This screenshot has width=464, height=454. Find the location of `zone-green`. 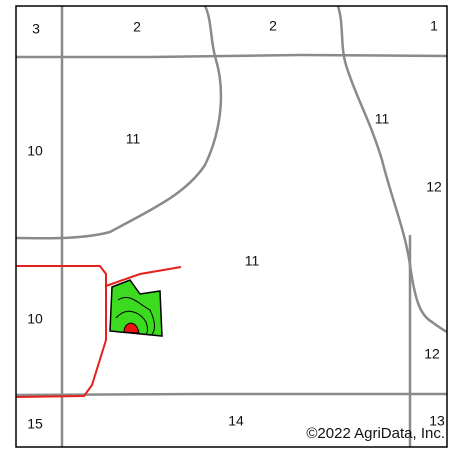

zone-green is located at coordinates (136, 308).